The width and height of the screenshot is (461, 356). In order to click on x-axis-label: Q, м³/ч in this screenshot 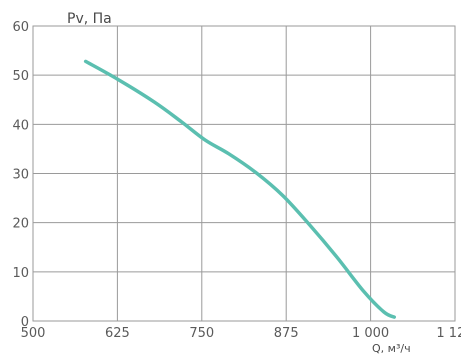, I will do `click(391, 348)`.